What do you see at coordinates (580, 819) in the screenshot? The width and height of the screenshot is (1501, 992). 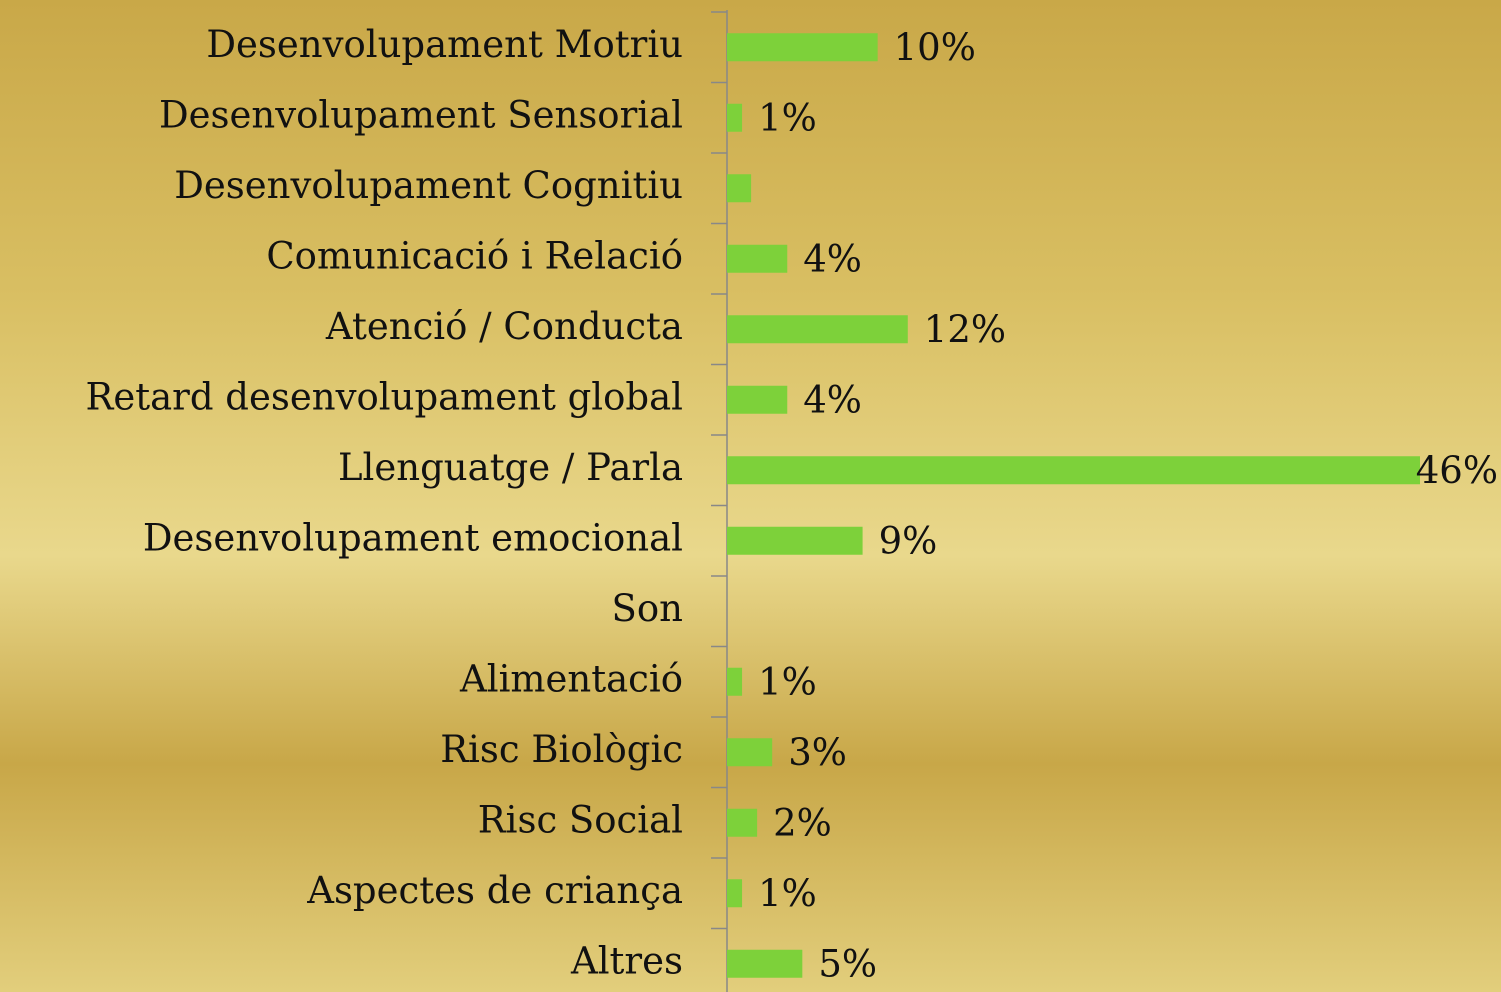 I see `category-label: Risc Social` at bounding box center [580, 819].